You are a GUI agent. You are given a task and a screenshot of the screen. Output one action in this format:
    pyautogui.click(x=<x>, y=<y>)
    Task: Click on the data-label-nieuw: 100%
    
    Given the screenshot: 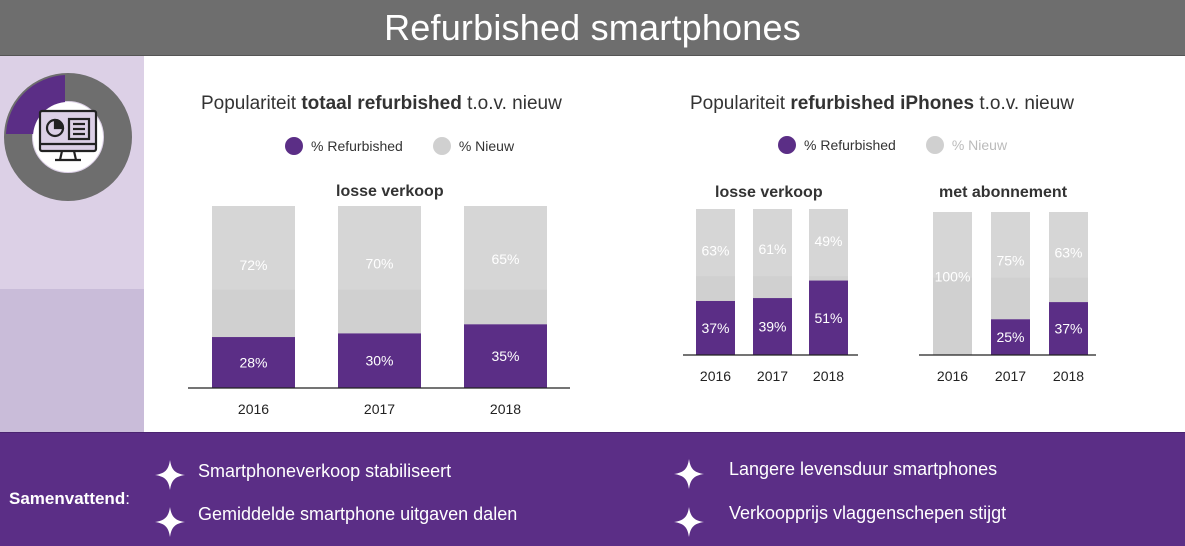 What is the action you would take?
    pyautogui.click(x=953, y=276)
    